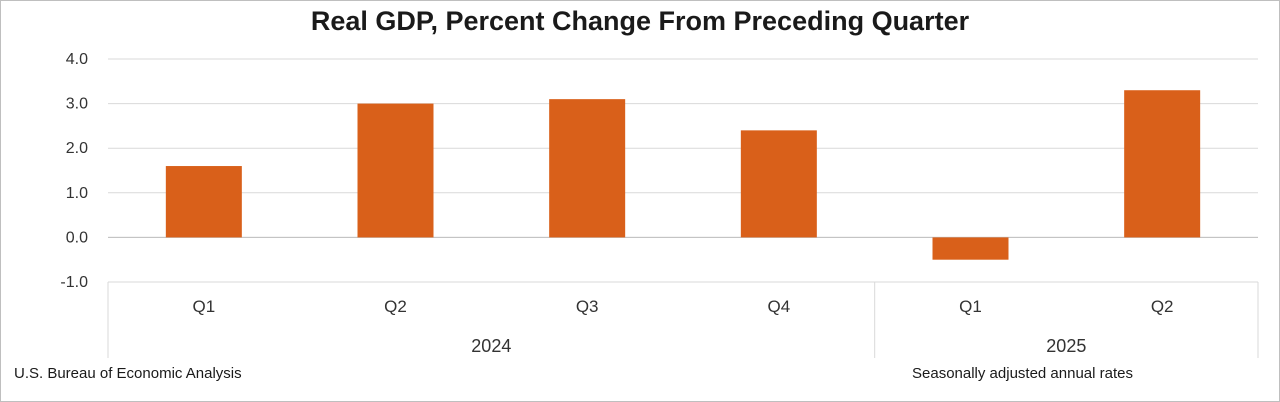  Describe the element at coordinates (77, 148) in the screenshot. I see `y-tick-label: 2.0` at that location.